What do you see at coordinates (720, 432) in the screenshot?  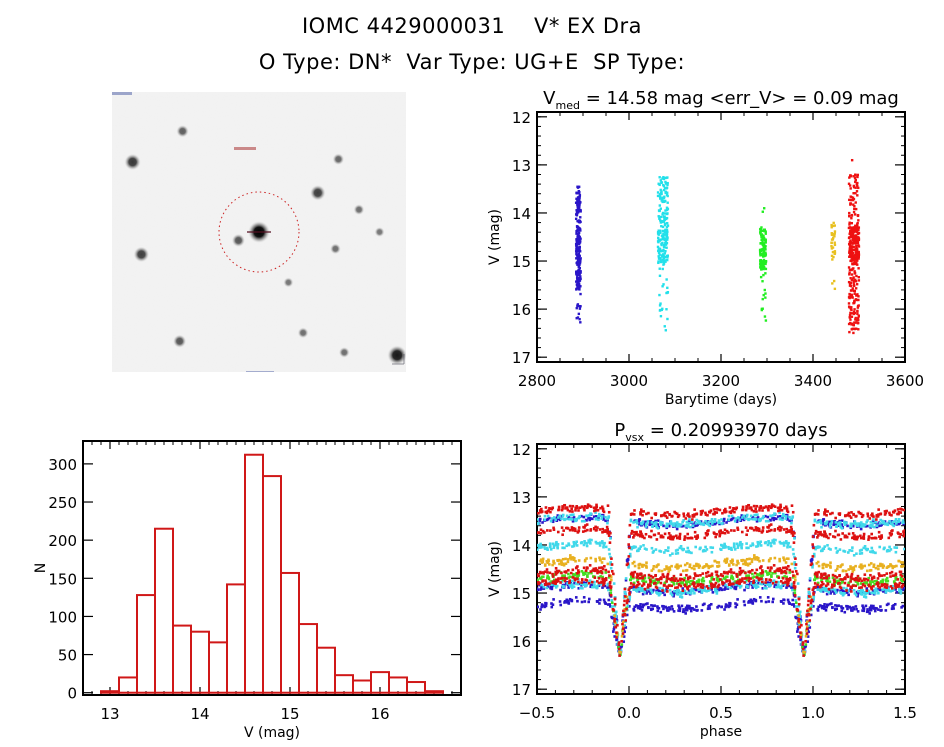 I see `chart-title: Pvsx = 0.20993970 days` at bounding box center [720, 432].